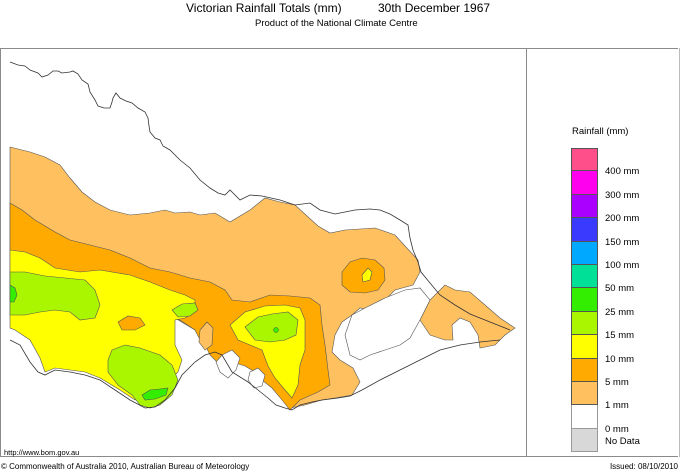 The width and height of the screenshot is (680, 473). Describe the element at coordinates (620, 289) in the screenshot. I see `legend-label: 50 mm` at that location.